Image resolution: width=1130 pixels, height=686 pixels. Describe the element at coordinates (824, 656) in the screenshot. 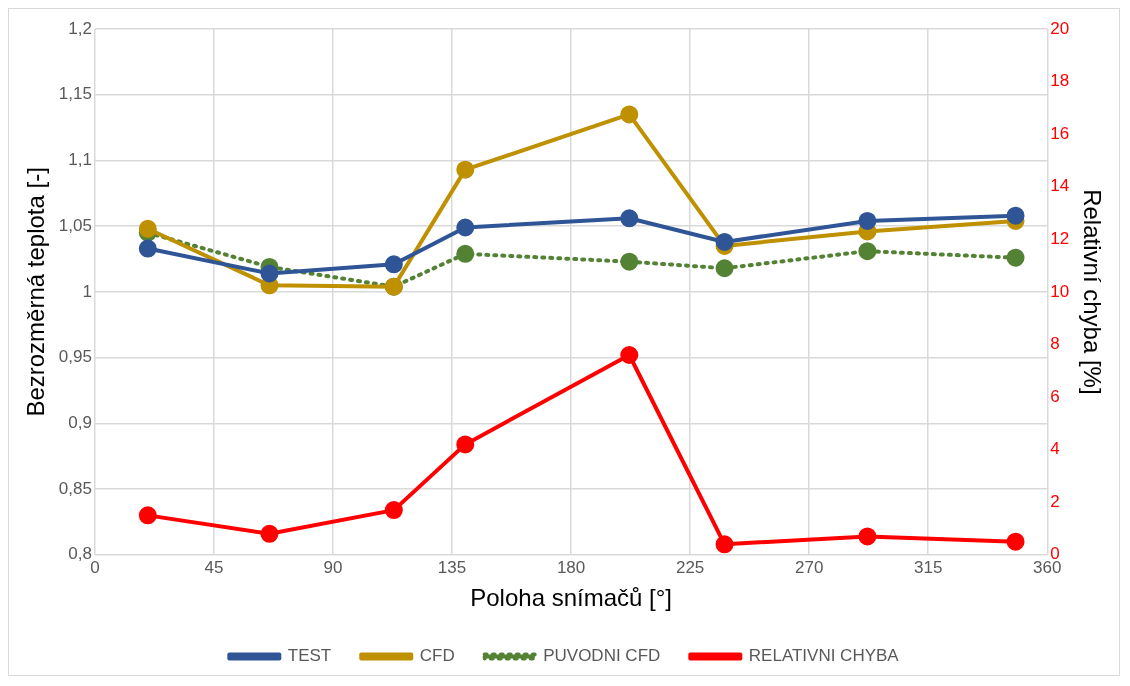

I see `legend-label: RELATIVNI CHYBA` at that location.